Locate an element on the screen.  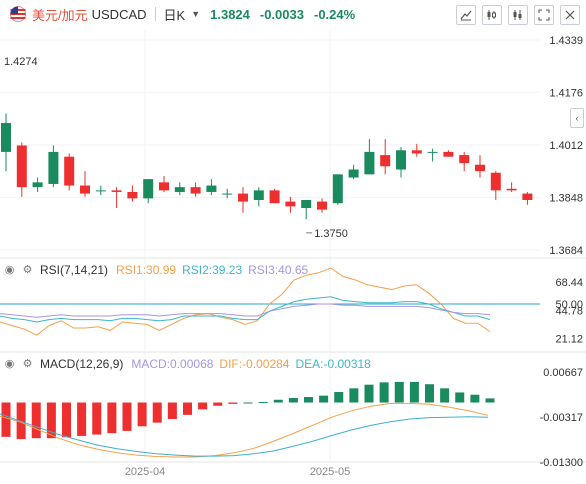
price-tick-label: 1.4176 is located at coordinates (566, 93).